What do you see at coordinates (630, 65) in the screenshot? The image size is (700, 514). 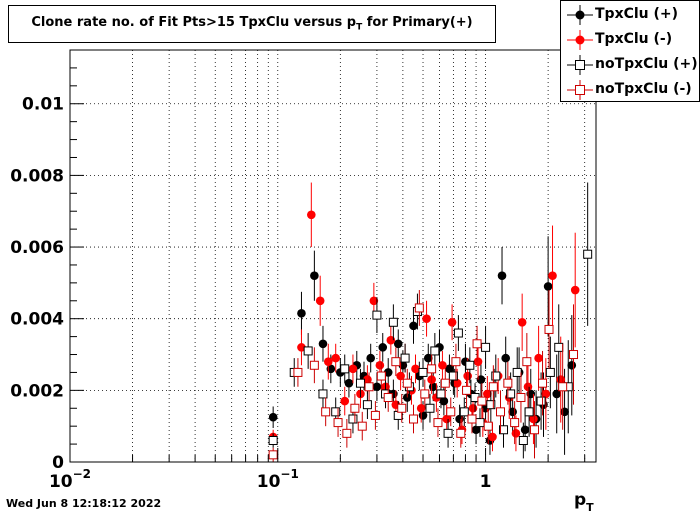 I see `legend-item-notpxclu-plus: noTpxClu (+)` at bounding box center [630, 65].